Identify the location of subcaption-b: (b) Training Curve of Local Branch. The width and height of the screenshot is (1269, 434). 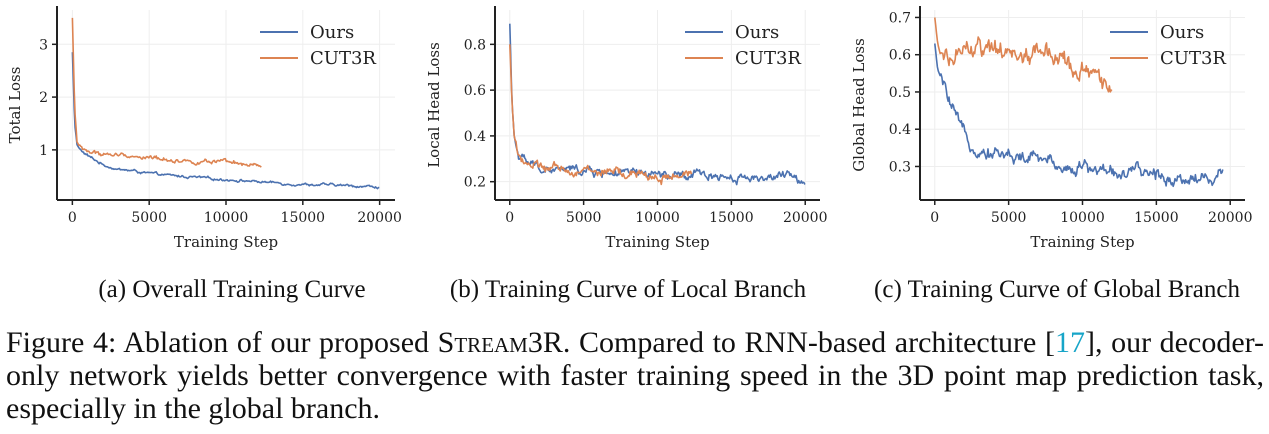
(628, 289).